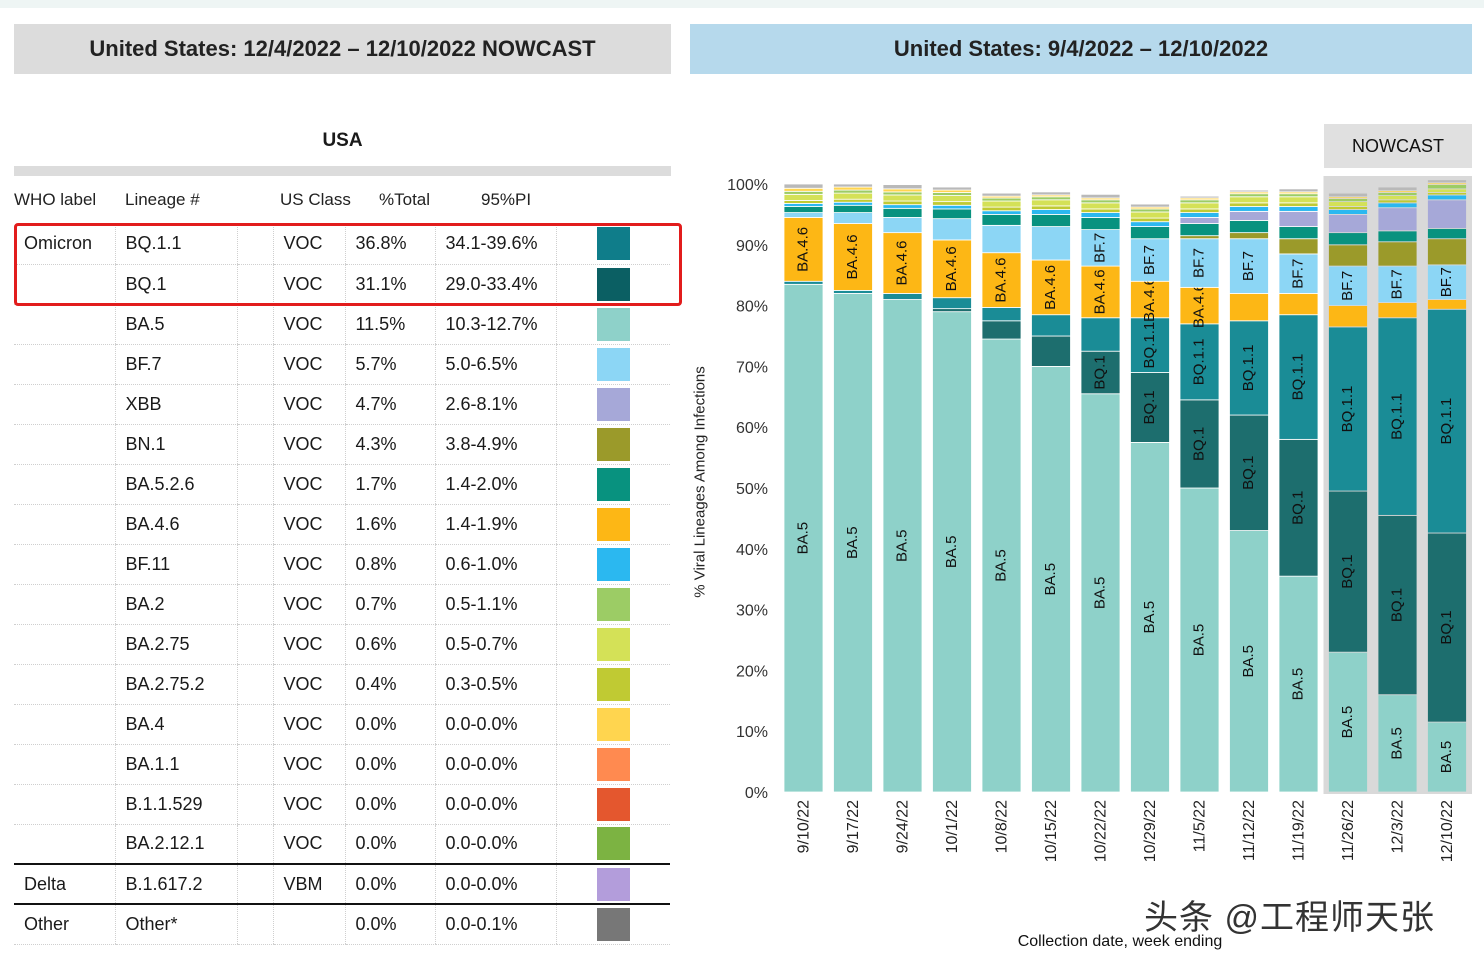 The image size is (1484, 959). Describe the element at coordinates (342, 884) in the screenshot. I see `table-row: Delta B.1.617.2 VBM 0.0% 0.0-0.0%` at that location.